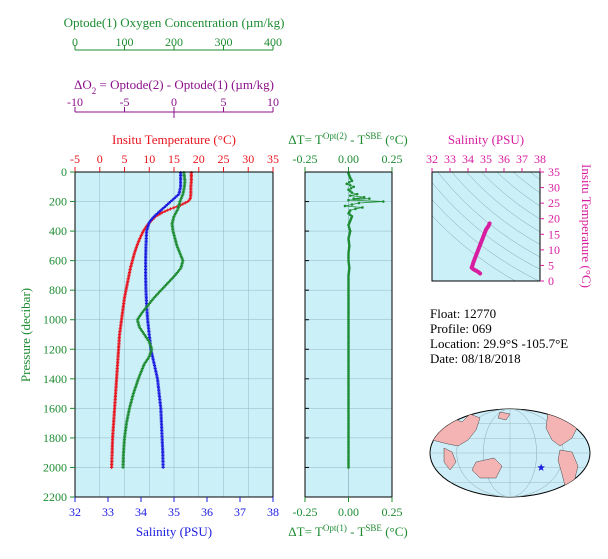 The width and height of the screenshot is (608, 559). What do you see at coordinates (55, 320) in the screenshot?
I see `pressure-tick-label: 1000` at bounding box center [55, 320].